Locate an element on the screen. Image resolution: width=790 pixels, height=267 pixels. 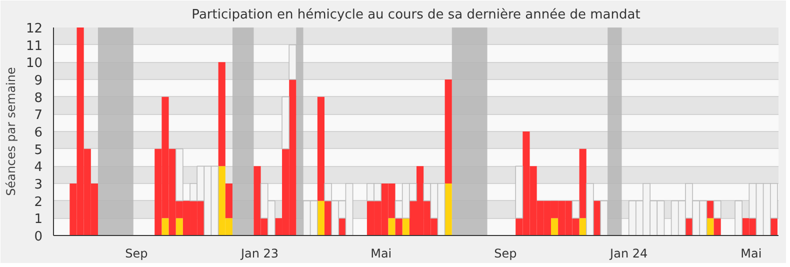
y-tick-label: 12 is located at coordinates (34, 29).